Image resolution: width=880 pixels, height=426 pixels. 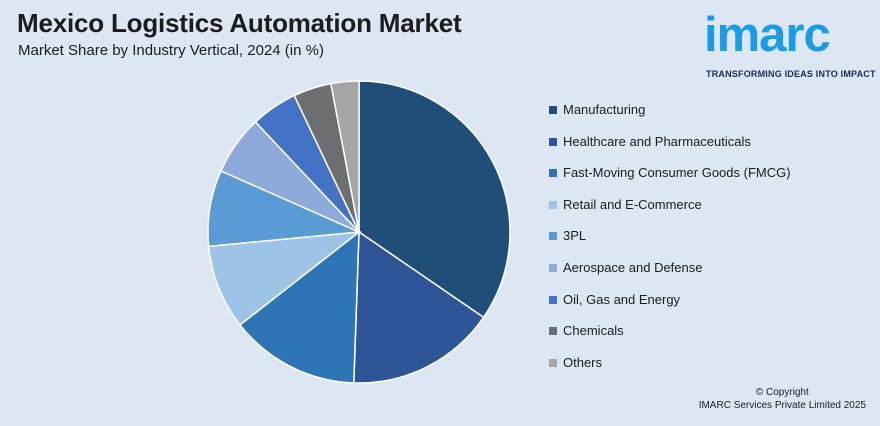 I want to click on legend-item: Retail and E-Commerce, so click(x=670, y=212).